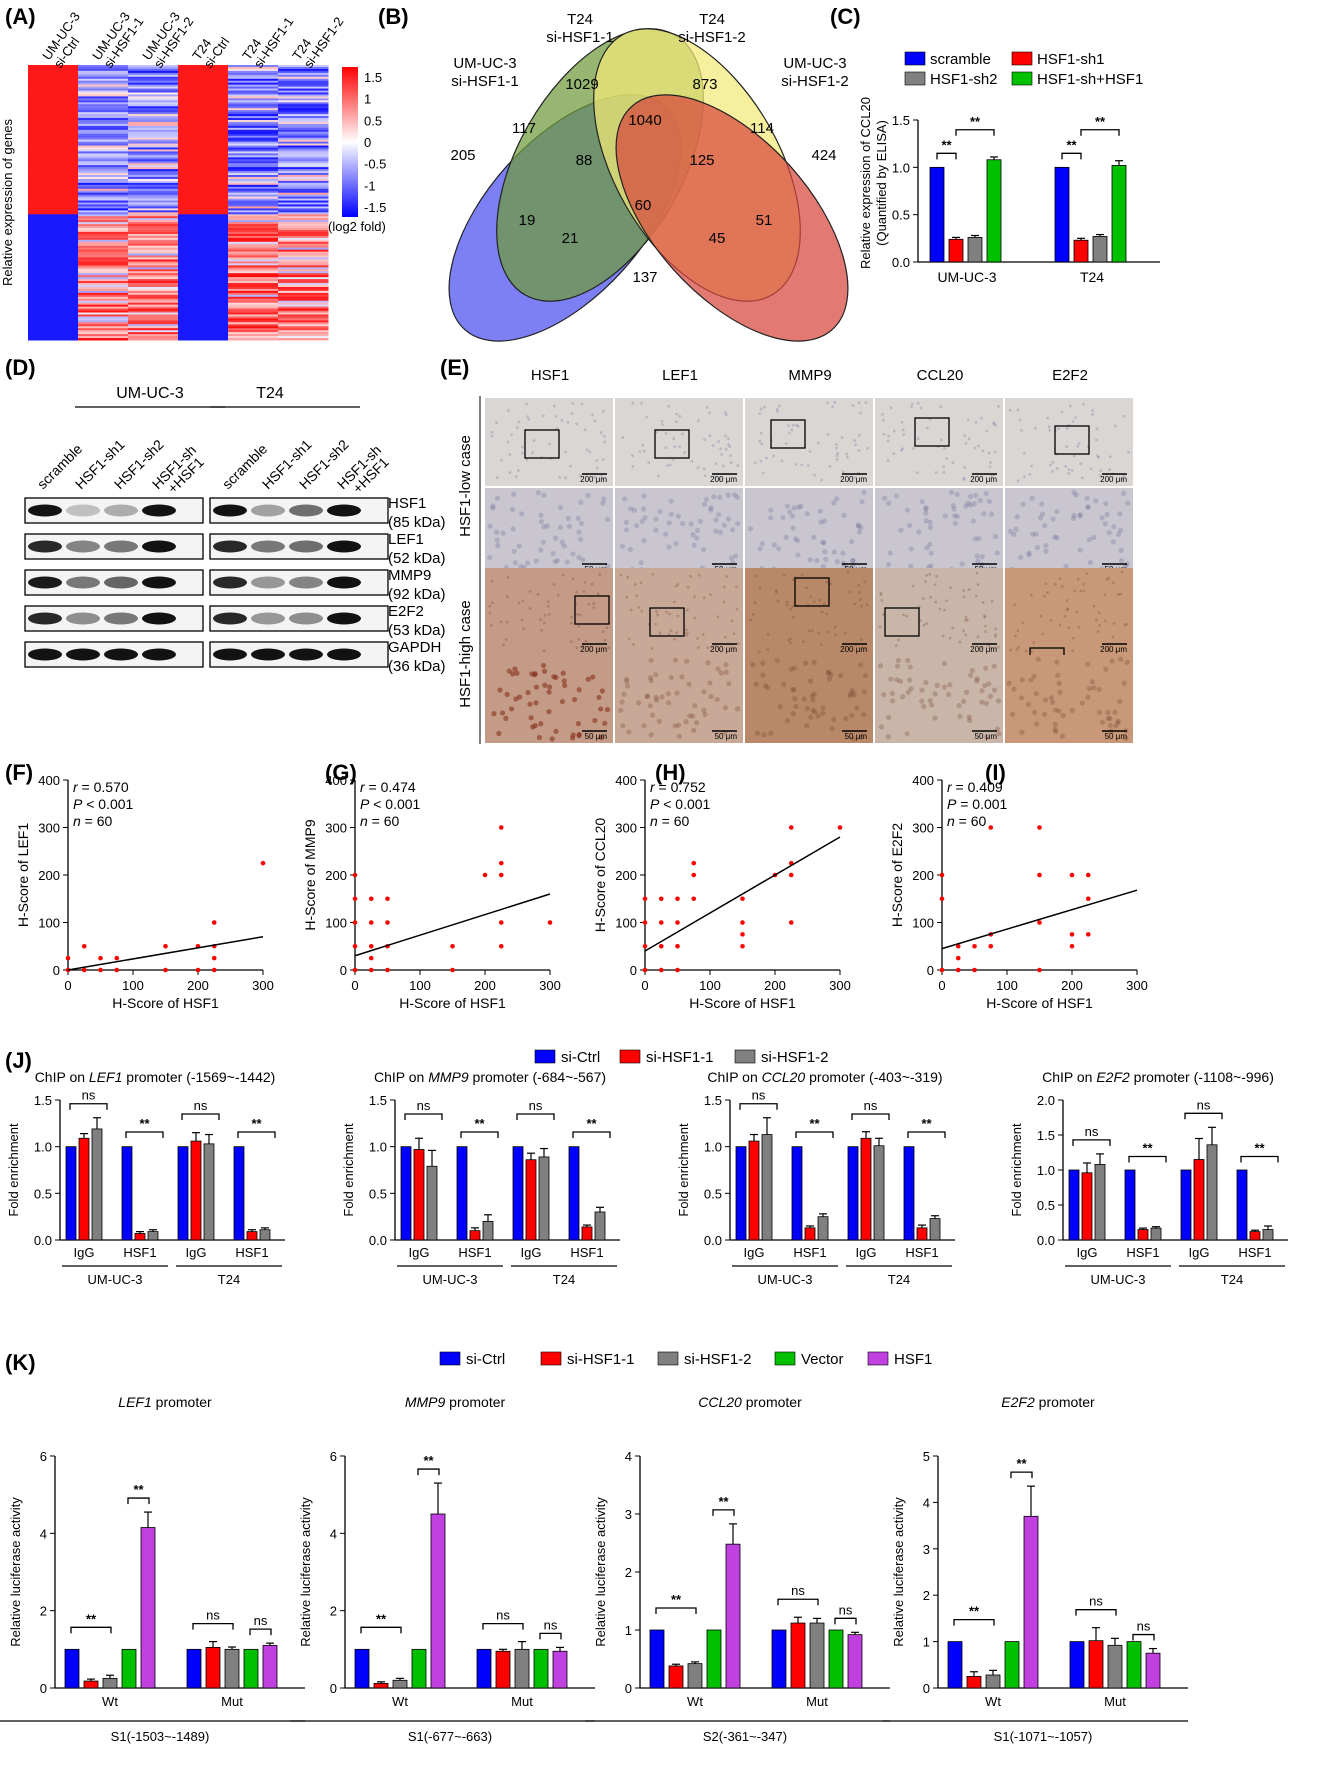 This screenshot has height=1765, width=1333. What do you see at coordinates (1062, 214) in the screenshot?
I see `elisa-bar` at bounding box center [1062, 214].